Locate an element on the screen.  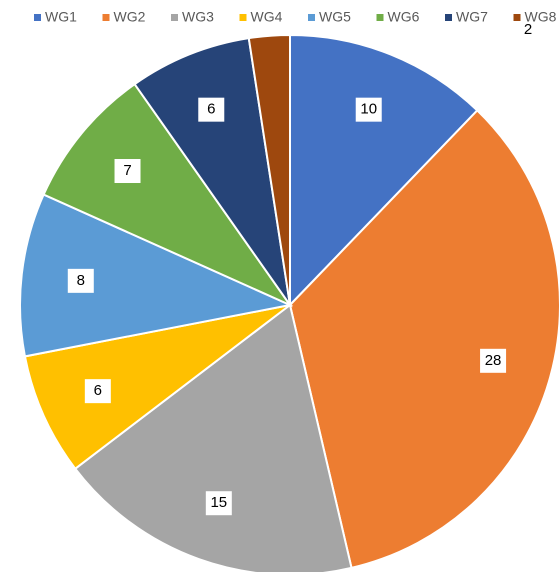
legend-label: WG8 is located at coordinates (541, 17).